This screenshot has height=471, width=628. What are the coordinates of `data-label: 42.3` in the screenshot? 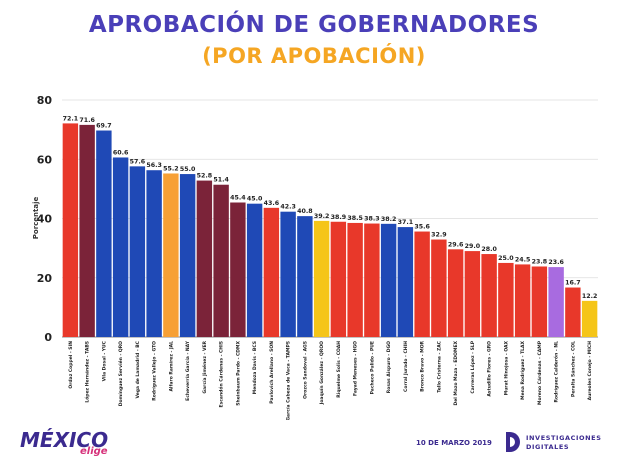 It's located at (288, 207).